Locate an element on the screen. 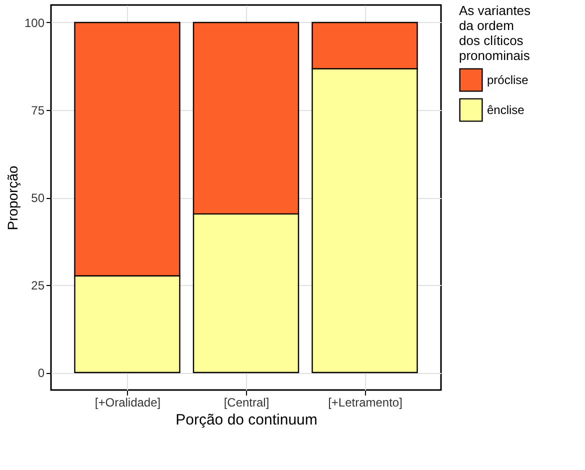 Image resolution: width=585 pixels, height=470 pixels. y-tick-label: 100 is located at coordinates (34, 23).